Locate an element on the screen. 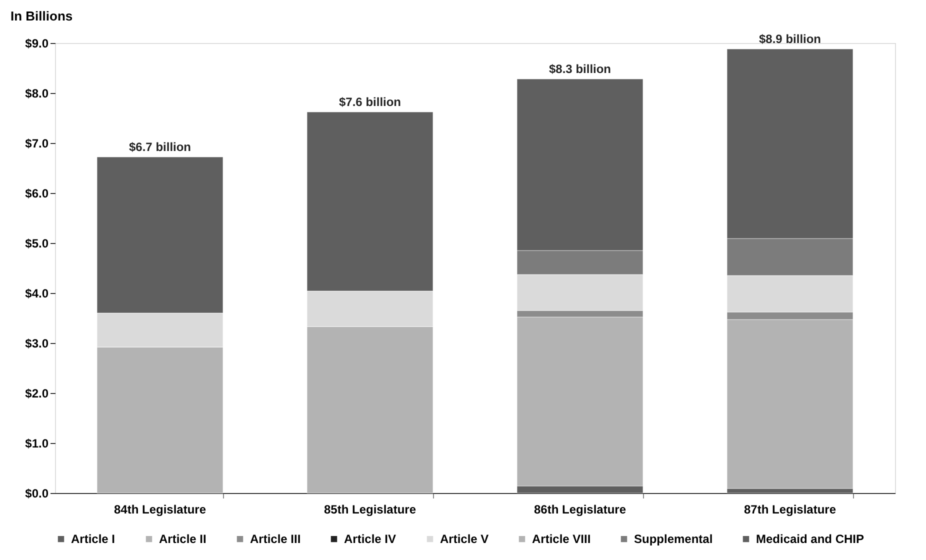 The width and height of the screenshot is (926, 560). total-label: $6.7 billion is located at coordinates (160, 147).